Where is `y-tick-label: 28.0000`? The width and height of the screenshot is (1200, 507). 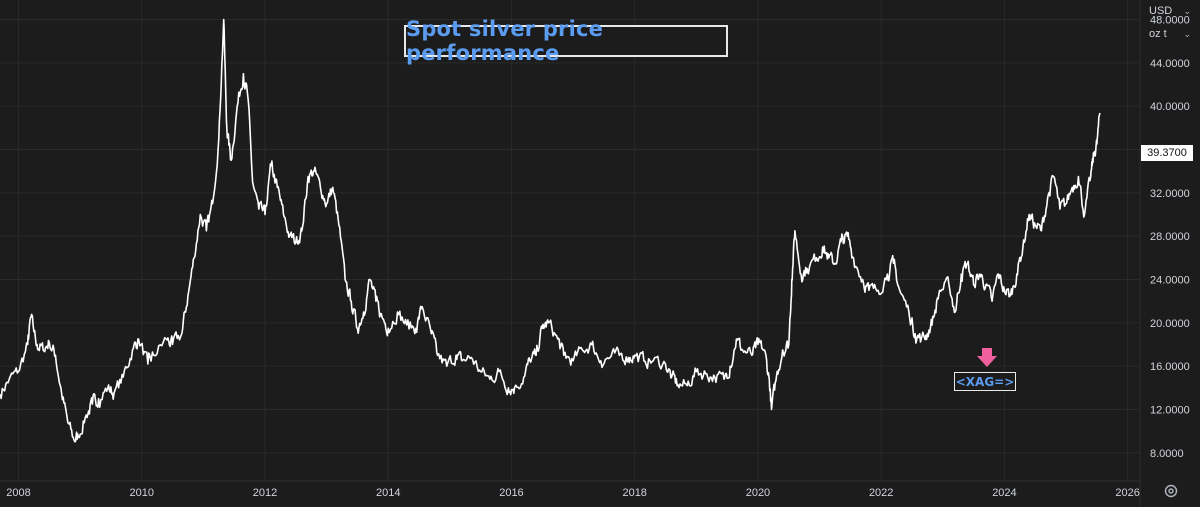 y-tick-label: 28.0000 is located at coordinates (1170, 237).